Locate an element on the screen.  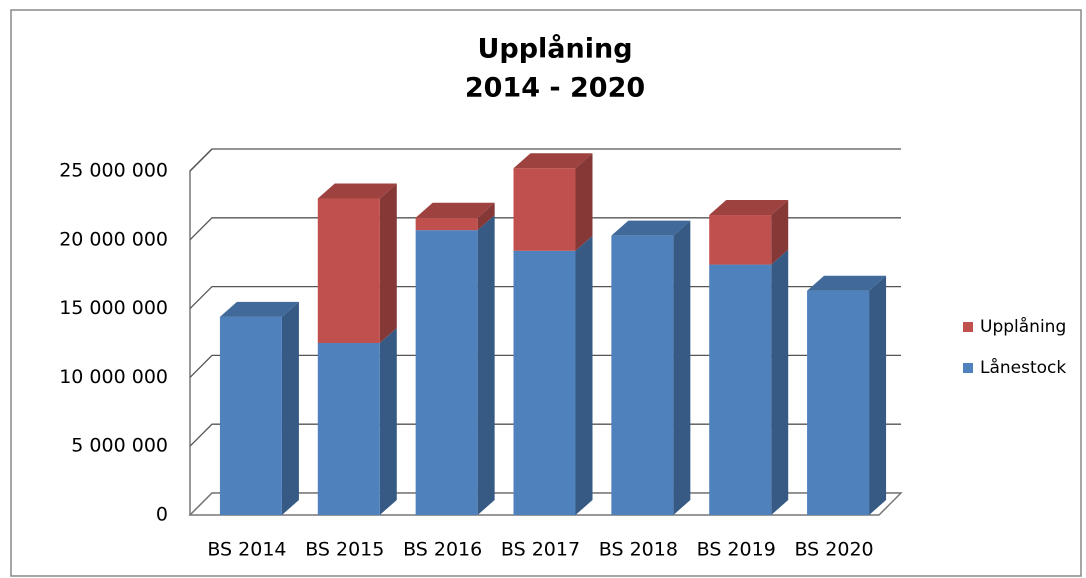
y-tick-label: 20 000 000 is located at coordinates (113, 239).